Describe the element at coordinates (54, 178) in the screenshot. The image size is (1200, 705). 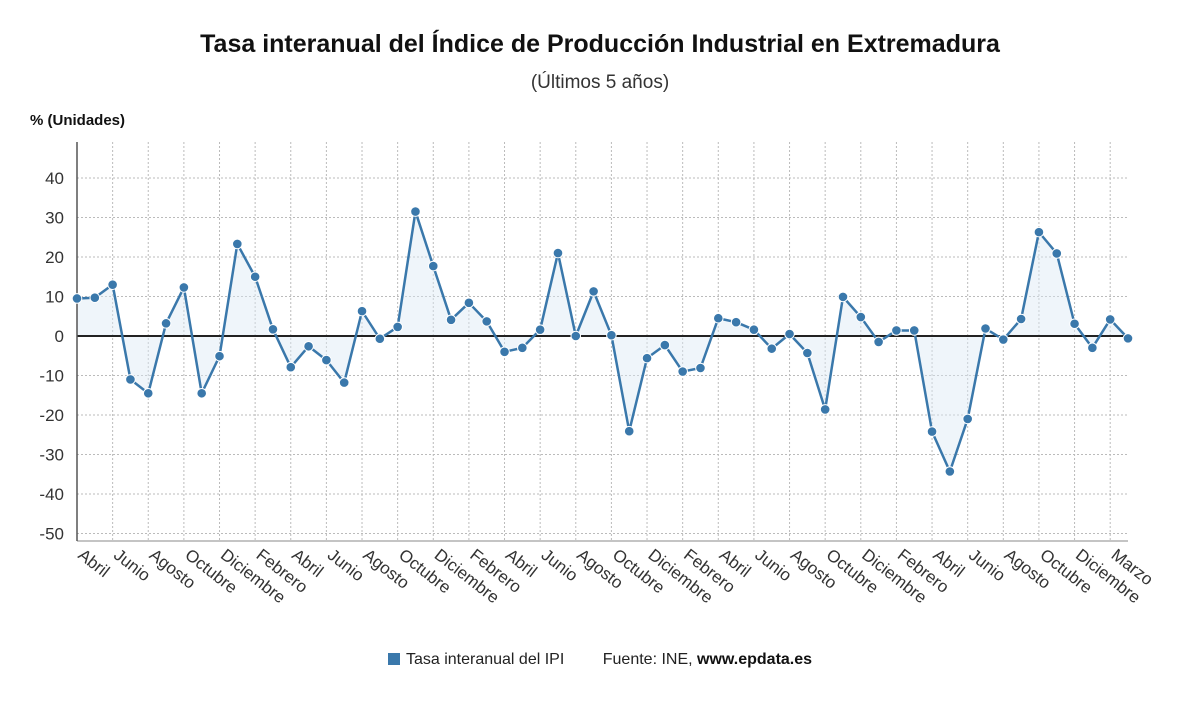
I see `y-tick-label: 40` at that location.